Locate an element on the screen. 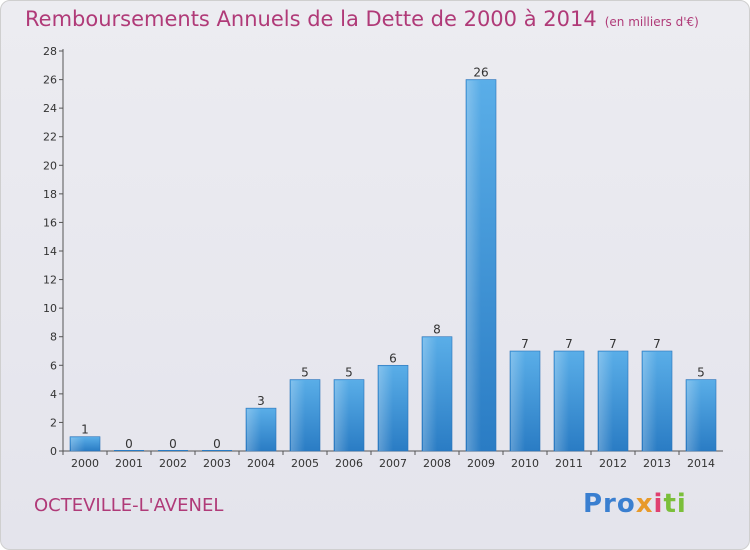  x-tick-label: 2005 is located at coordinates (305, 463).